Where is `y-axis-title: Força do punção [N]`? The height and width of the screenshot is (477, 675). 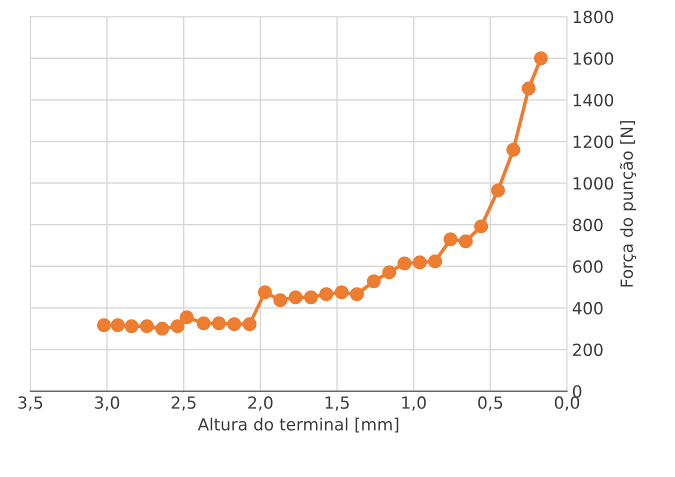
y-axis-title: Força do punção [N] is located at coordinates (628, 204).